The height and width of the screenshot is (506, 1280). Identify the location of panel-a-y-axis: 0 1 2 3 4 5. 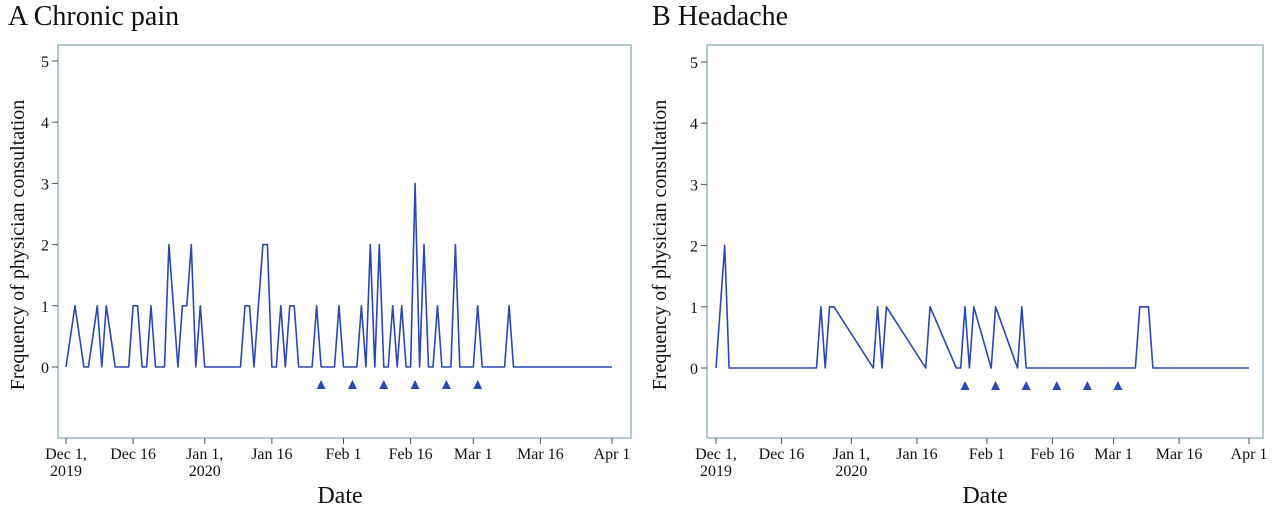
(49, 215).